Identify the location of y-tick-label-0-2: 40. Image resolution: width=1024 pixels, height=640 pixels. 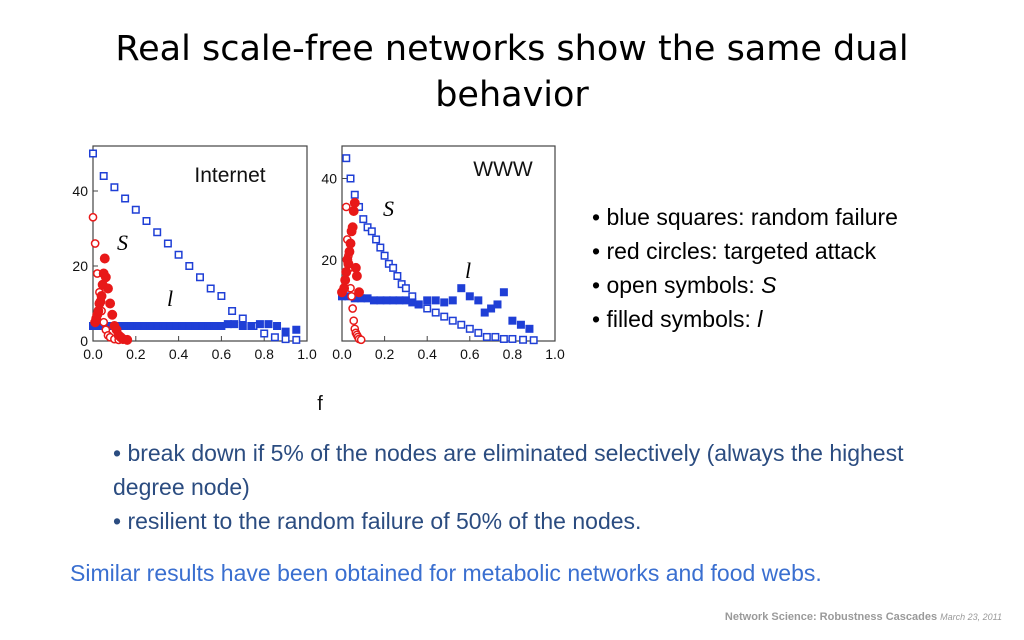
(80, 191).